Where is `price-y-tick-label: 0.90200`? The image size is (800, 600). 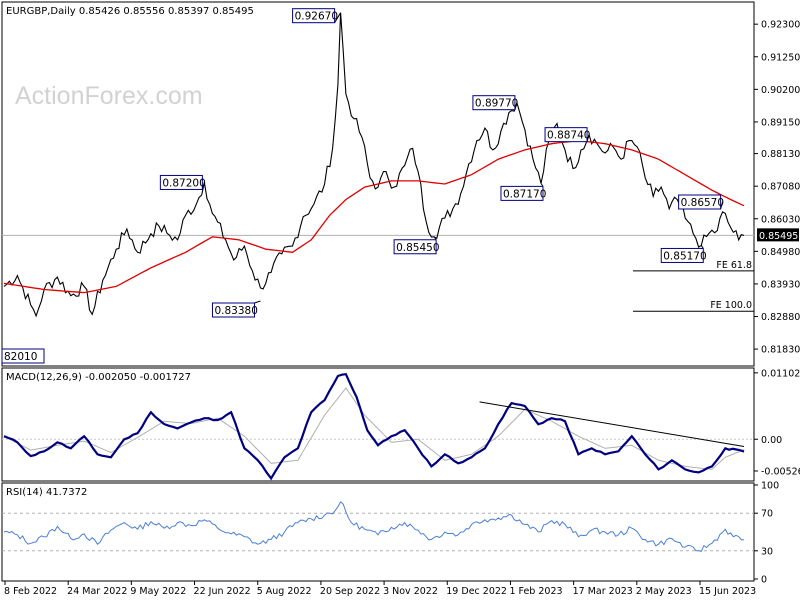 price-y-tick-label: 0.90200 is located at coordinates (780, 90).